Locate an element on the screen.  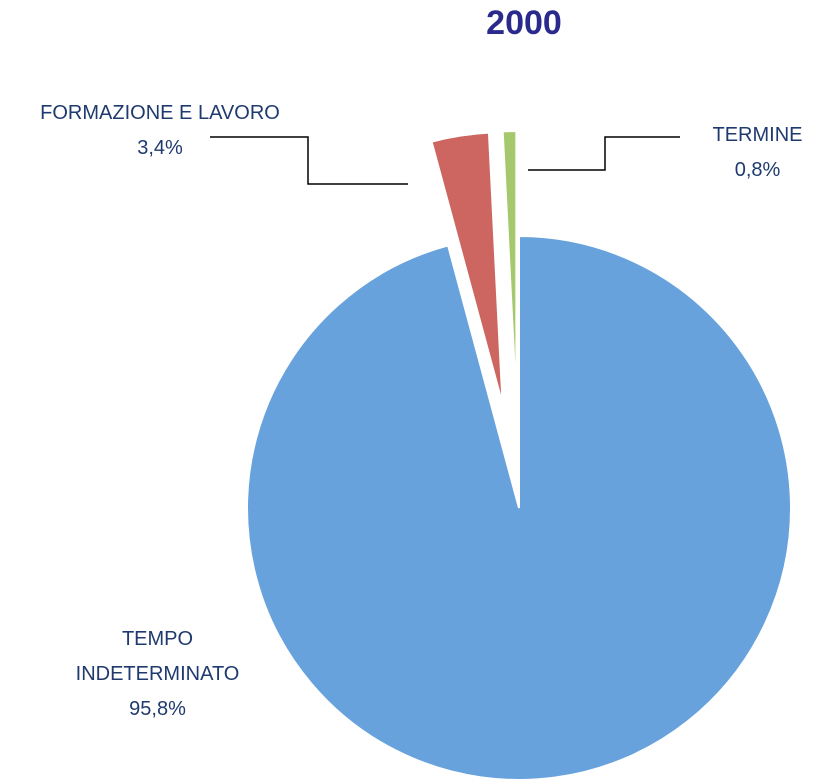
slice-label: FORMAZIONE E LAVORO 3,4% is located at coordinates (160, 131).